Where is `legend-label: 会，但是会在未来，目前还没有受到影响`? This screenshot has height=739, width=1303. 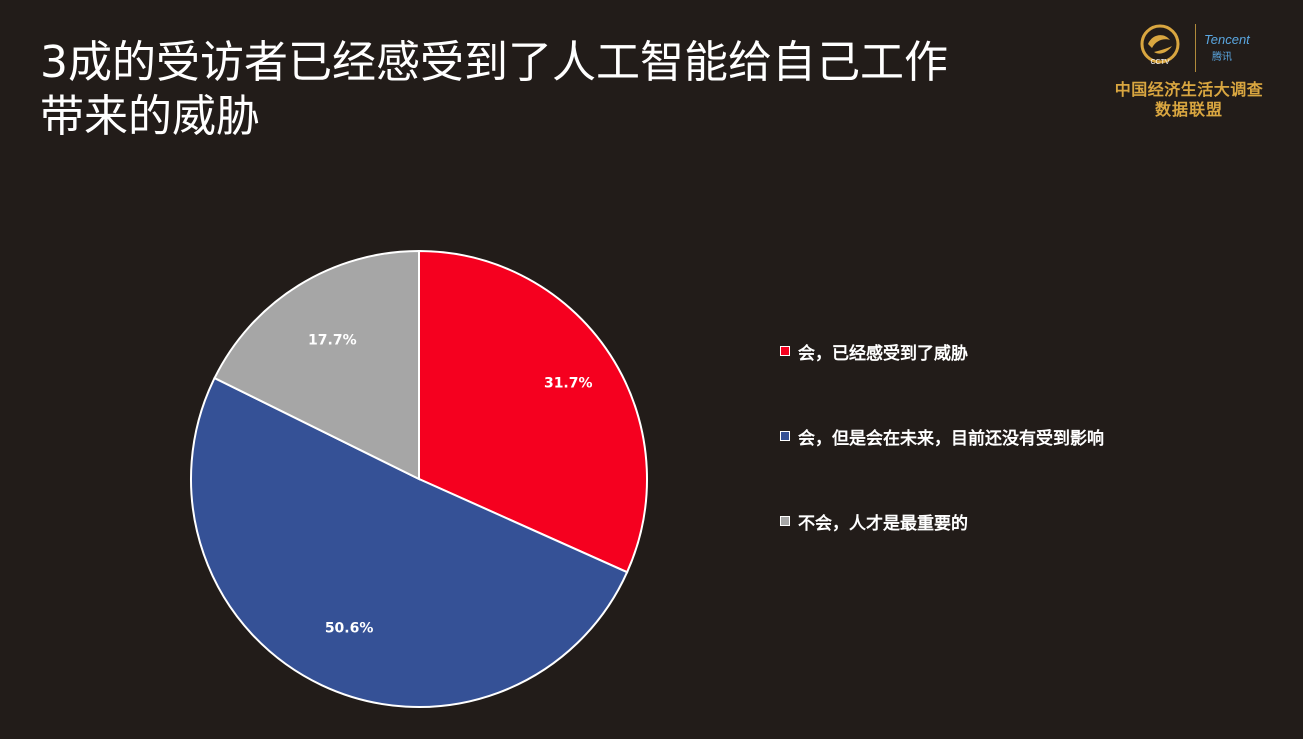
legend-label: 会，但是会在未来，目前还没有受到影响 is located at coordinates (951, 438).